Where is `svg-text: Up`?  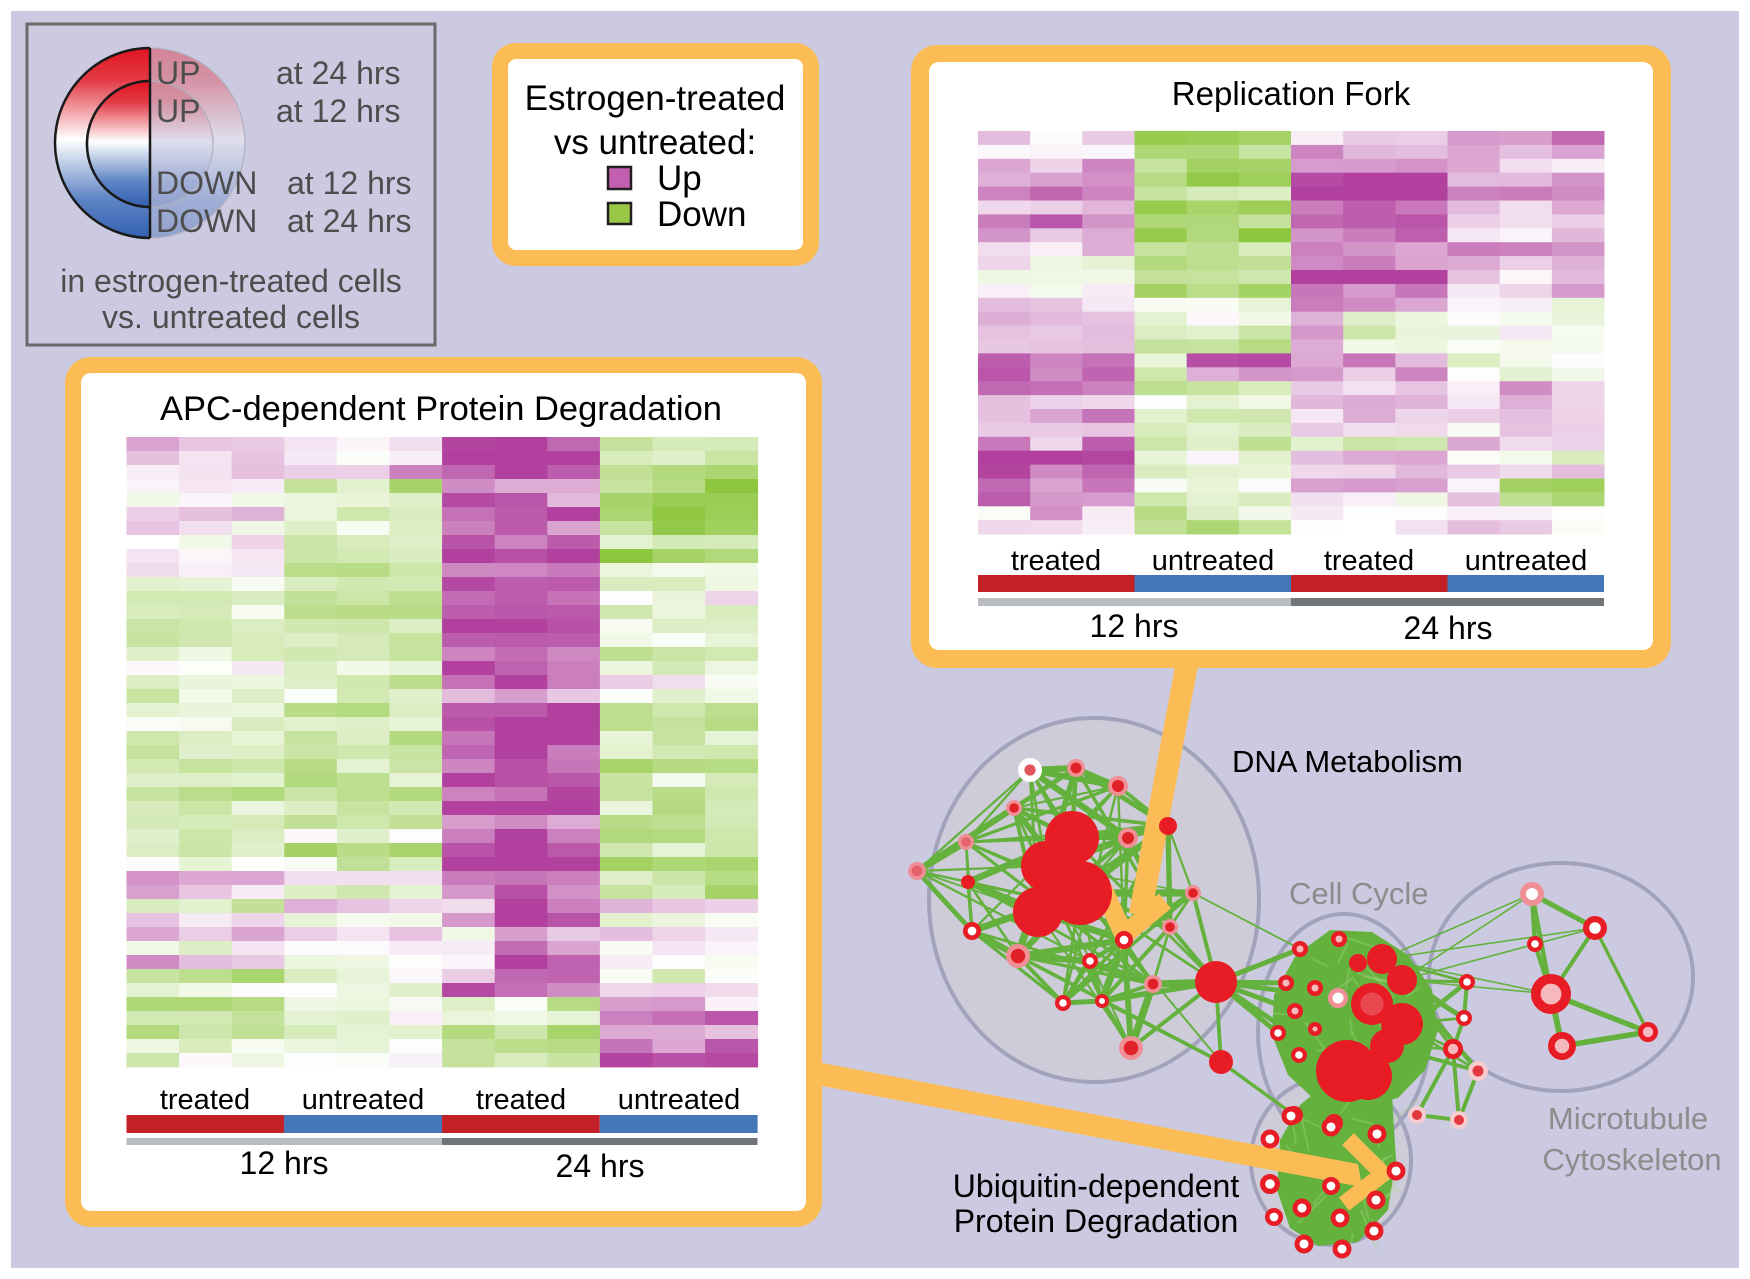
svg-text: Up is located at coordinates (679, 178).